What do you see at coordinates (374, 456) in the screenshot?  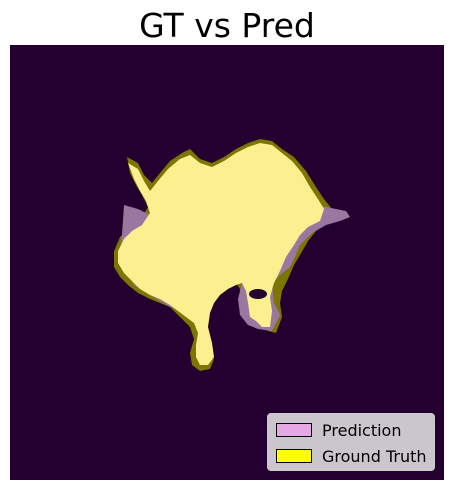 I see `legend-label-ground-truth: Ground Truth` at bounding box center [374, 456].